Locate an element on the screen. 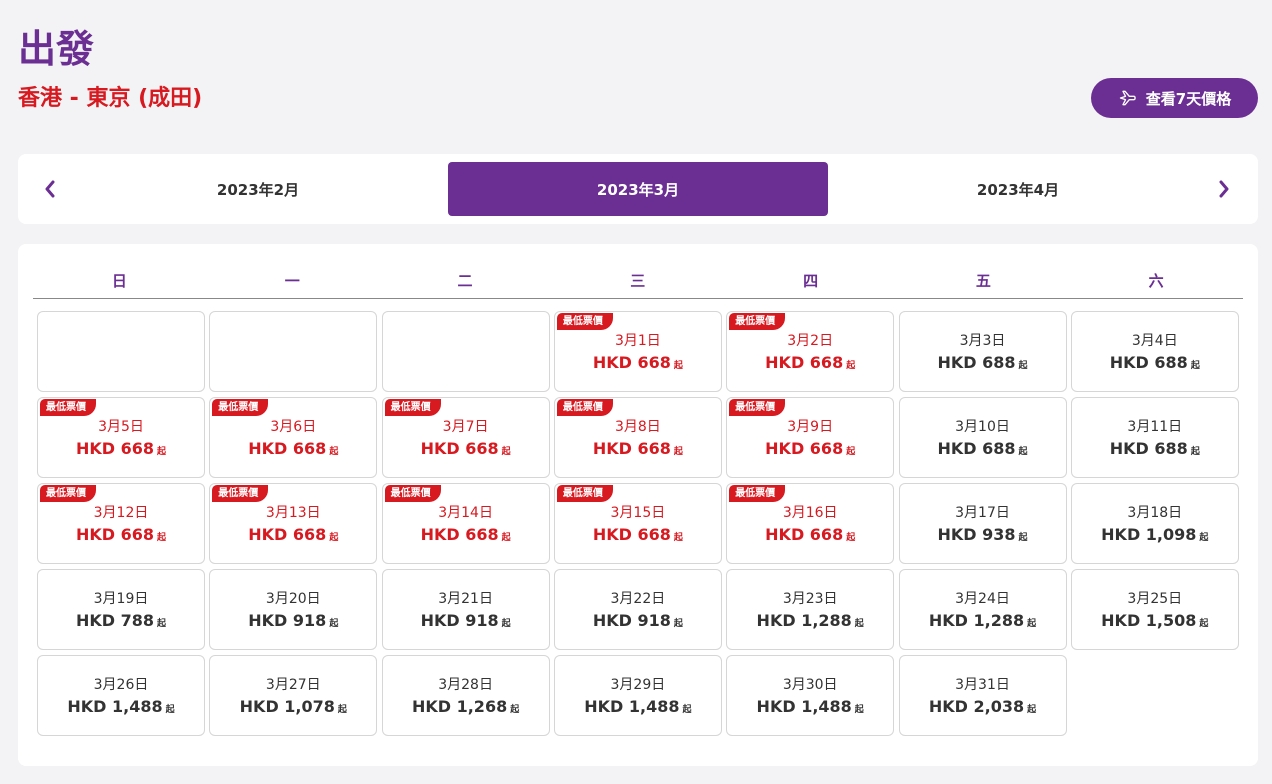 The image size is (1272, 784). view-7-day-prices-label: 查看7天價格 is located at coordinates (1188, 98).